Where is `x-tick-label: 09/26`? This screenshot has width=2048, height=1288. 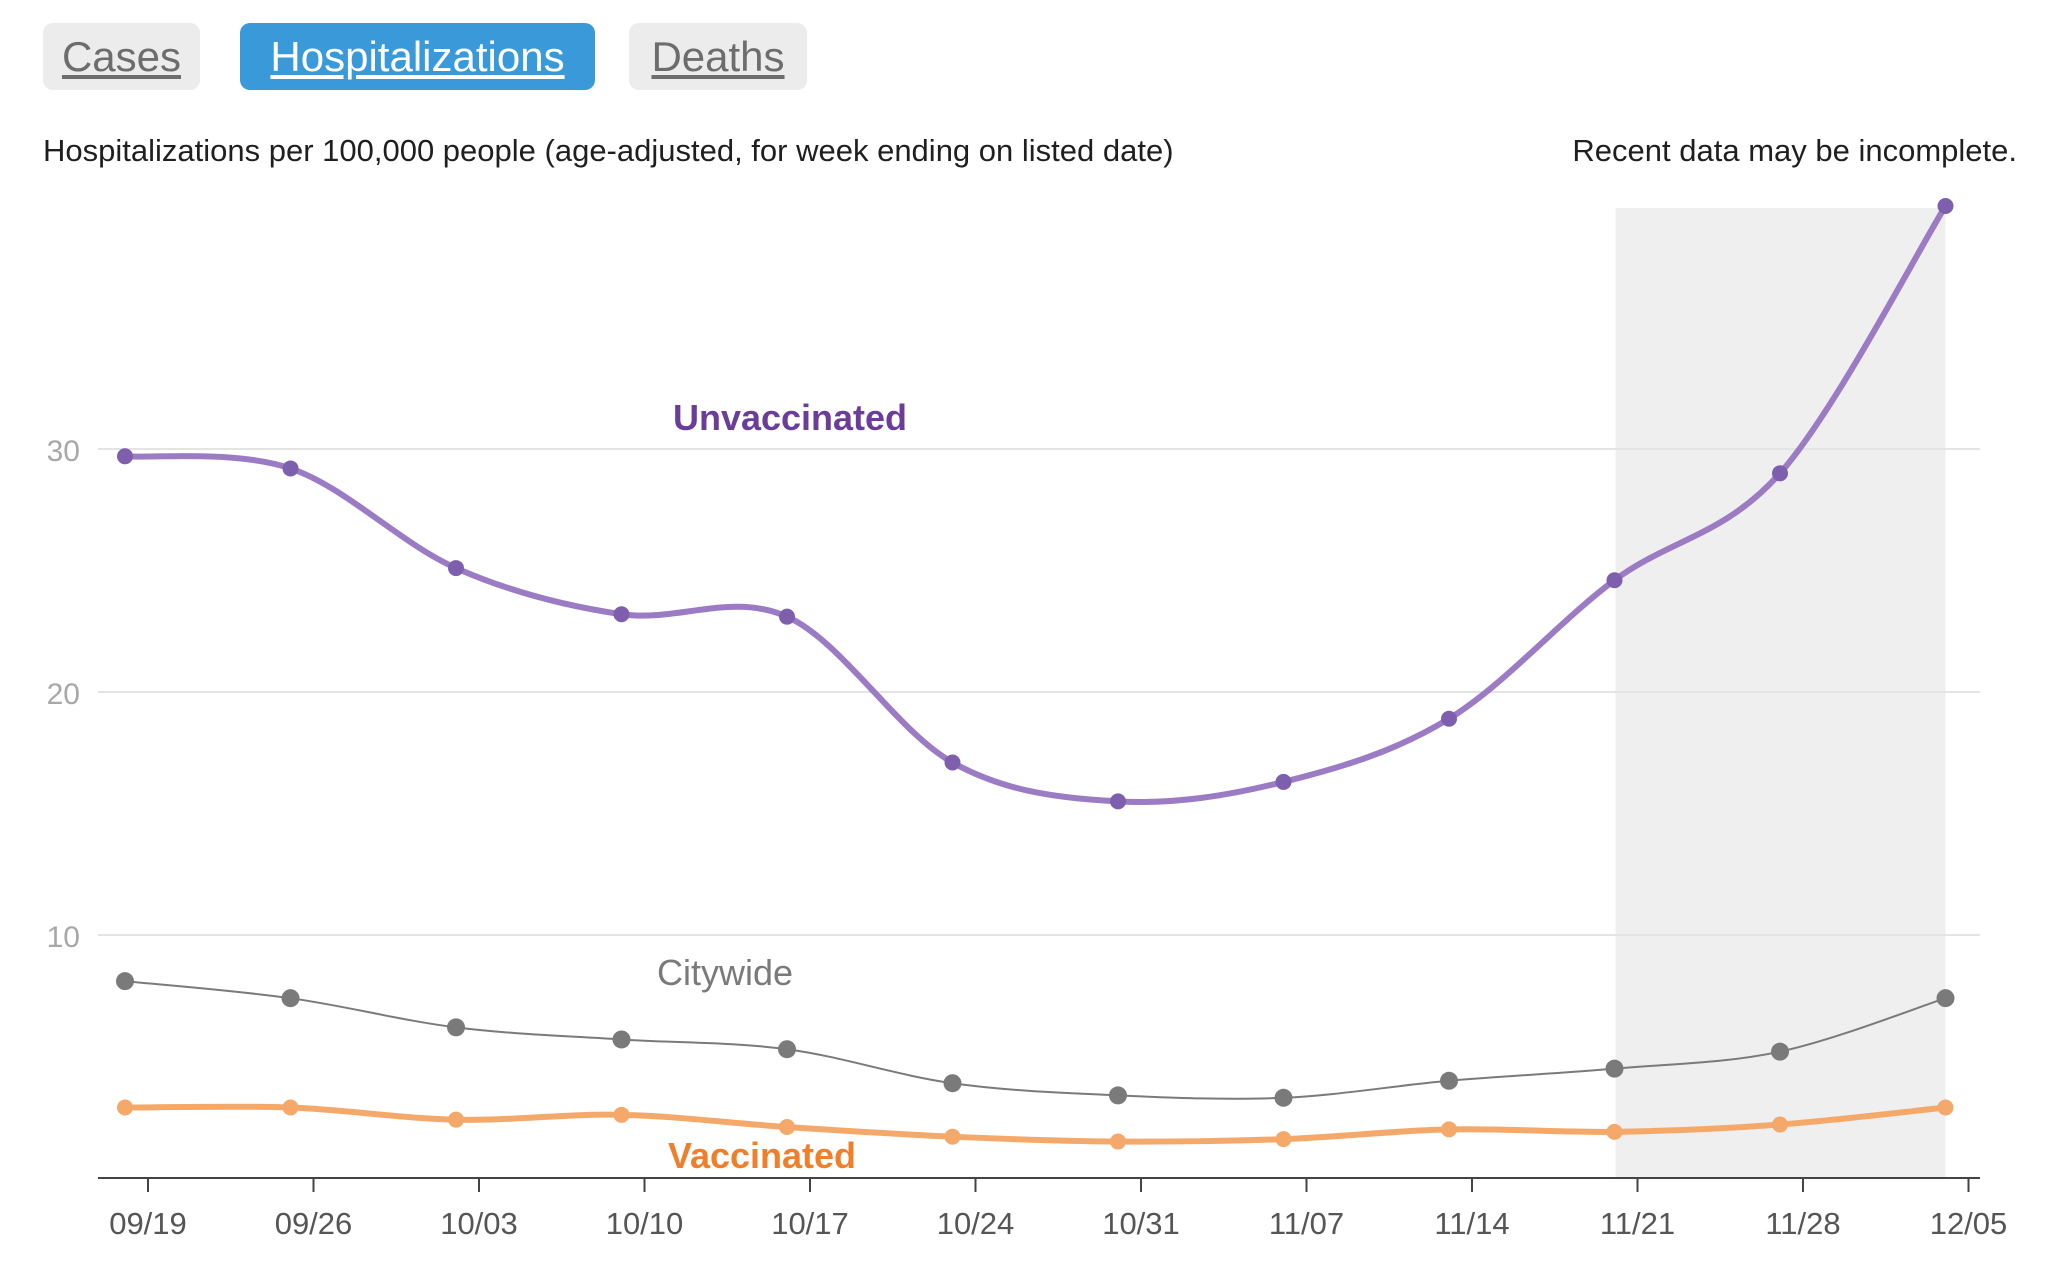
x-tick-label: 09/26 is located at coordinates (314, 1223).